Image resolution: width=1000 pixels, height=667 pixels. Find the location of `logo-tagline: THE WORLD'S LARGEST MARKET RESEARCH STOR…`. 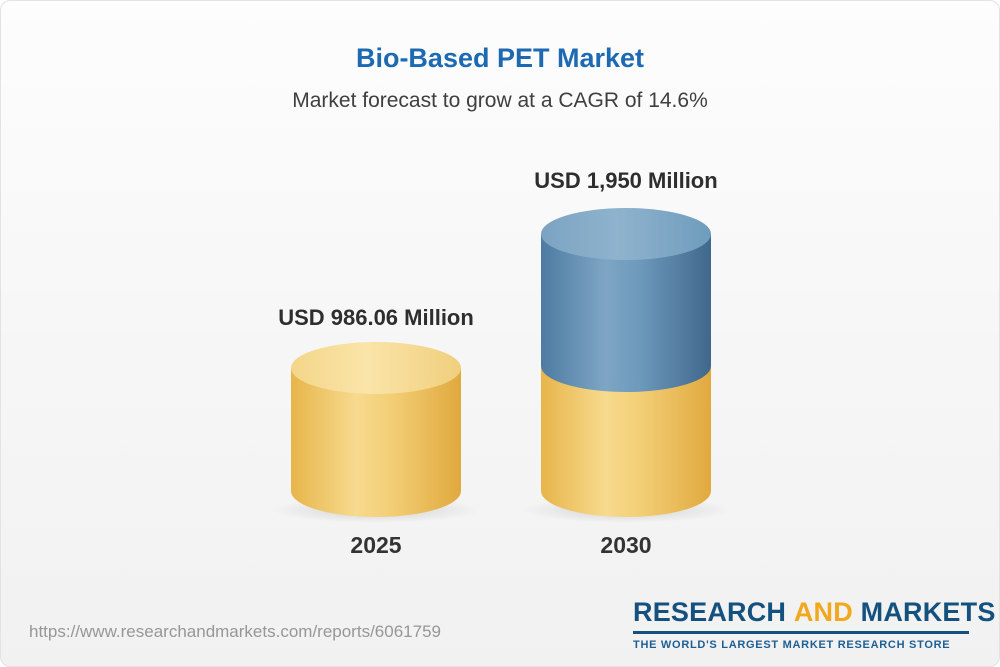

logo-tagline: THE WORLD'S LARGEST MARKET RESEARCH STOR… is located at coordinates (792, 645).